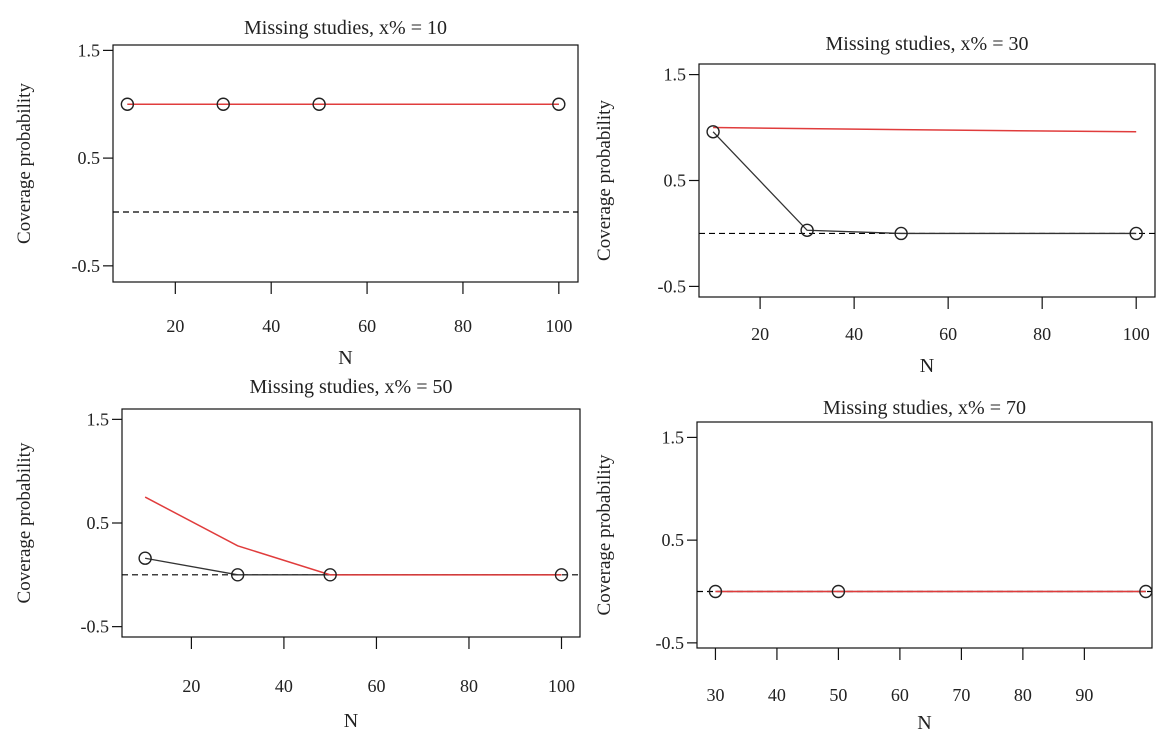 This screenshot has height=732, width=1161. Describe the element at coordinates (351, 387) in the screenshot. I see `panel-title: Missing studies, x% = 50` at that location.